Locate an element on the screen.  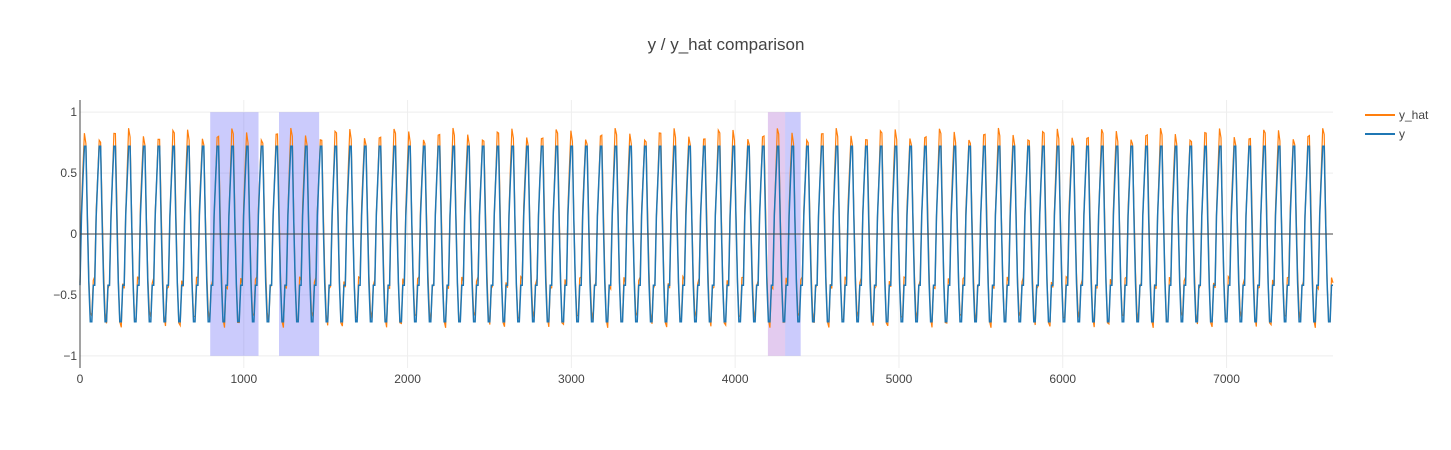
y-tick-label: 1 is located at coordinates (73, 112).